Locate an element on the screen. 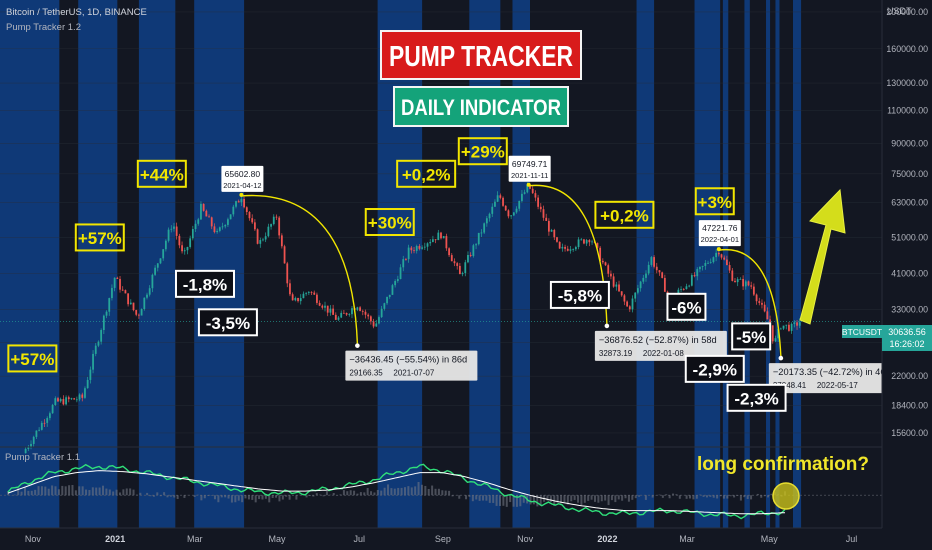  indicator-title-top: Pump Tracker 1.2 is located at coordinates (43, 27).